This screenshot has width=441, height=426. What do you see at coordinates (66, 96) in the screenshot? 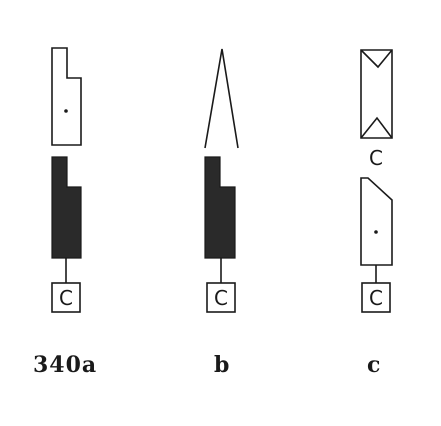
I see `figure-a-outline-shape` at bounding box center [66, 96].